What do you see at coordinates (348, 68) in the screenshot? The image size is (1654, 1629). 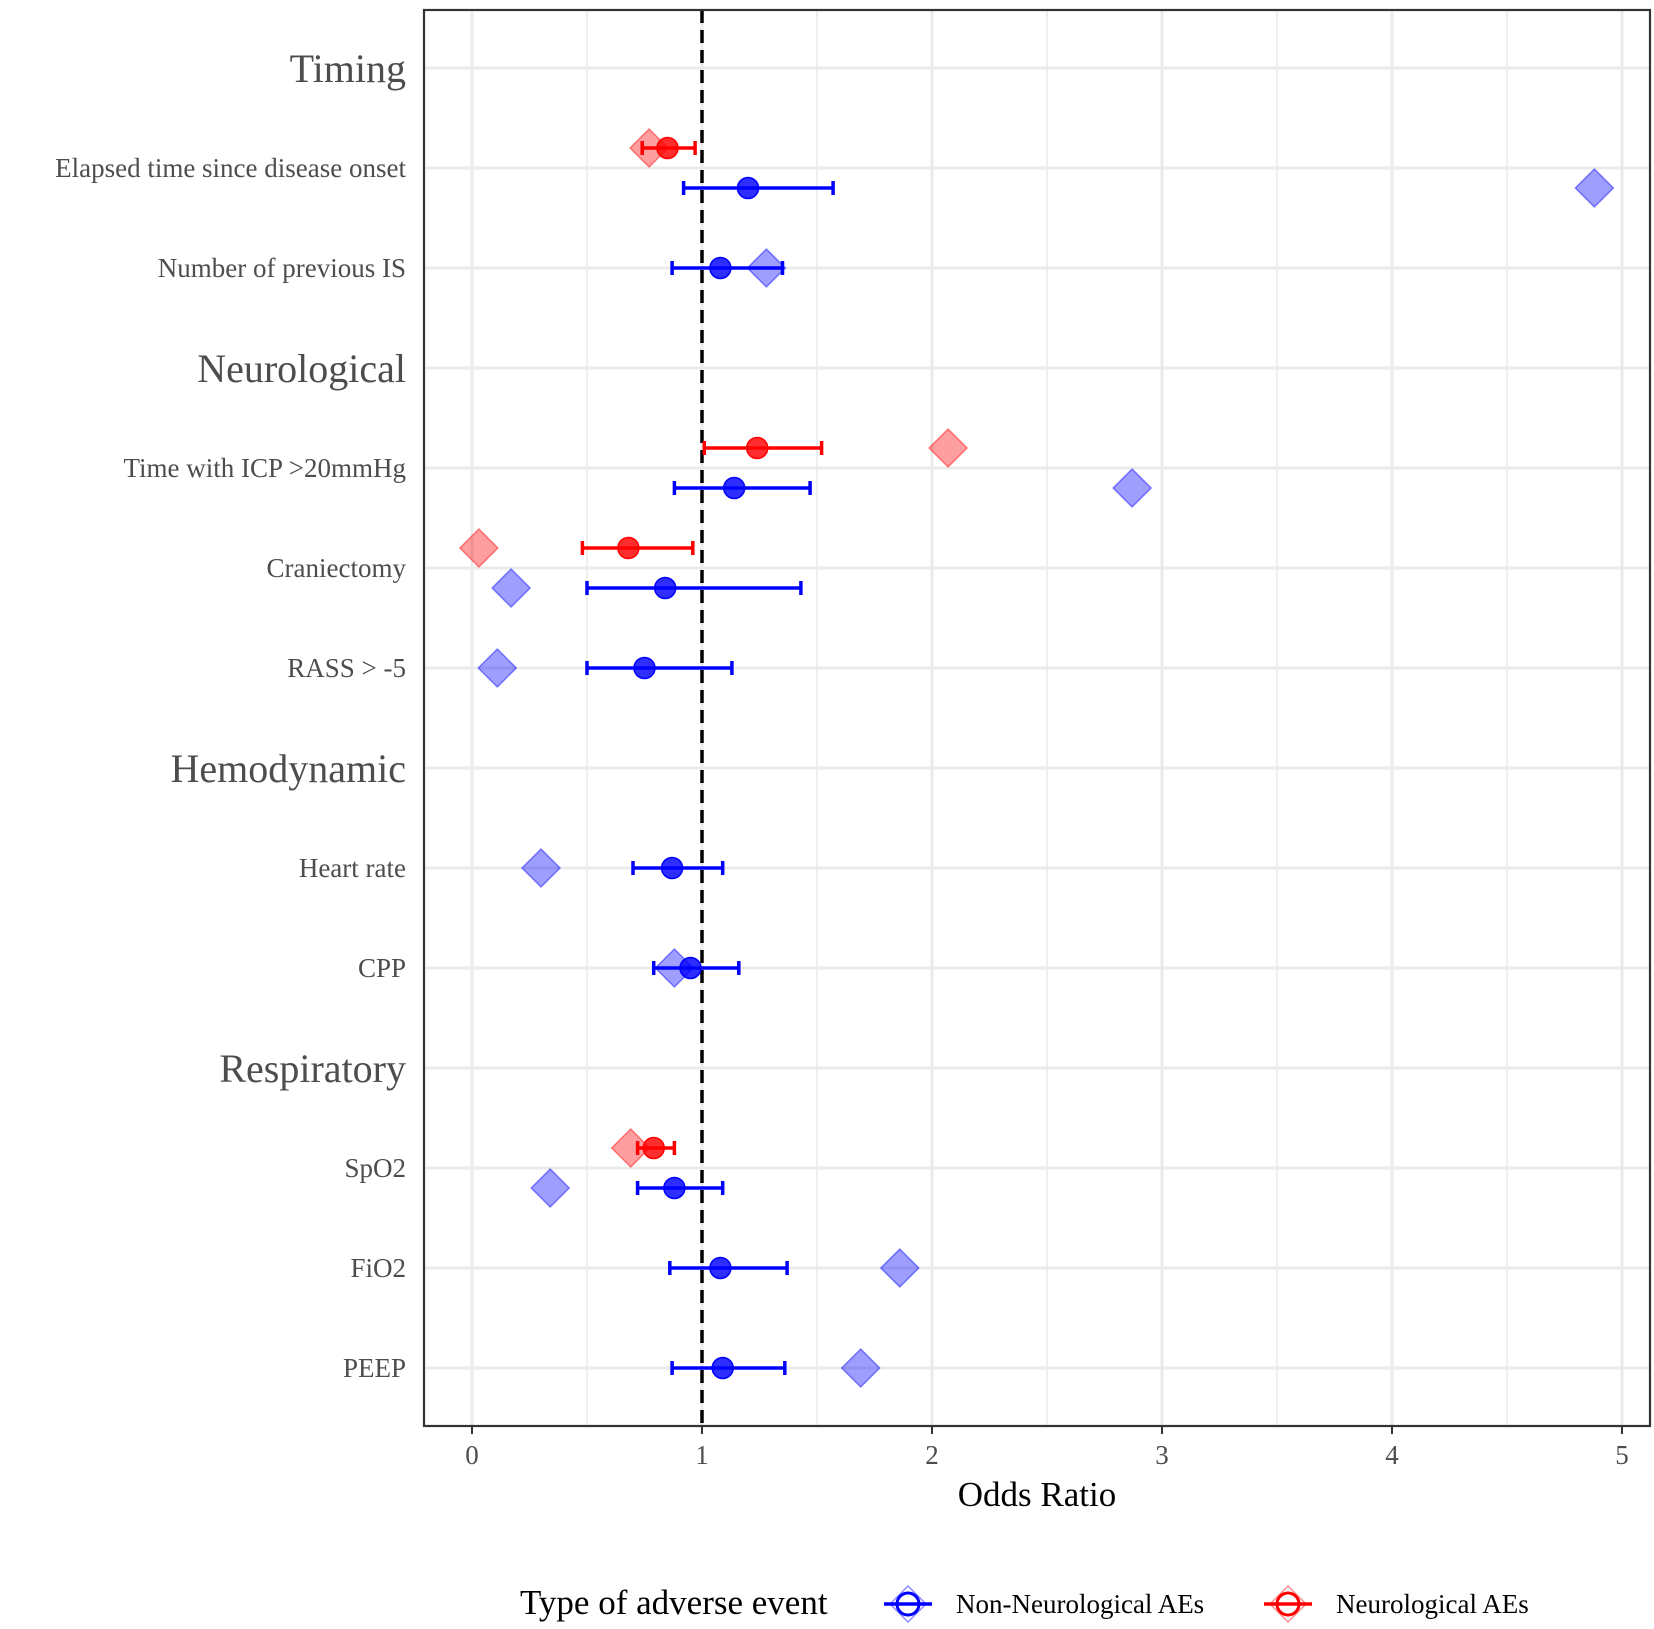 I see `section-label: Timing` at bounding box center [348, 68].